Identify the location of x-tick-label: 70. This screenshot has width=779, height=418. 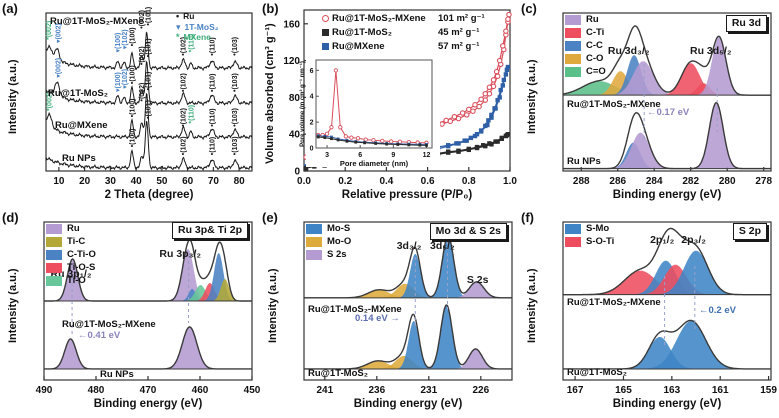
(214, 181).